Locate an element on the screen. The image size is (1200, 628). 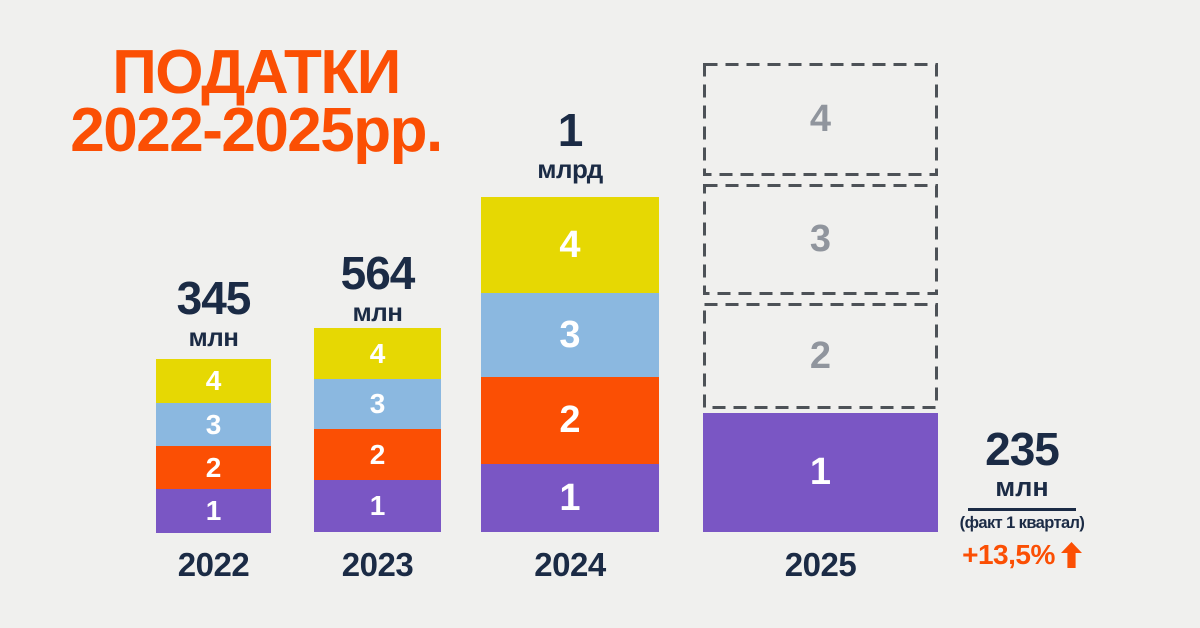
page-title-line2: 2022-2025рр. is located at coordinates (256, 131).